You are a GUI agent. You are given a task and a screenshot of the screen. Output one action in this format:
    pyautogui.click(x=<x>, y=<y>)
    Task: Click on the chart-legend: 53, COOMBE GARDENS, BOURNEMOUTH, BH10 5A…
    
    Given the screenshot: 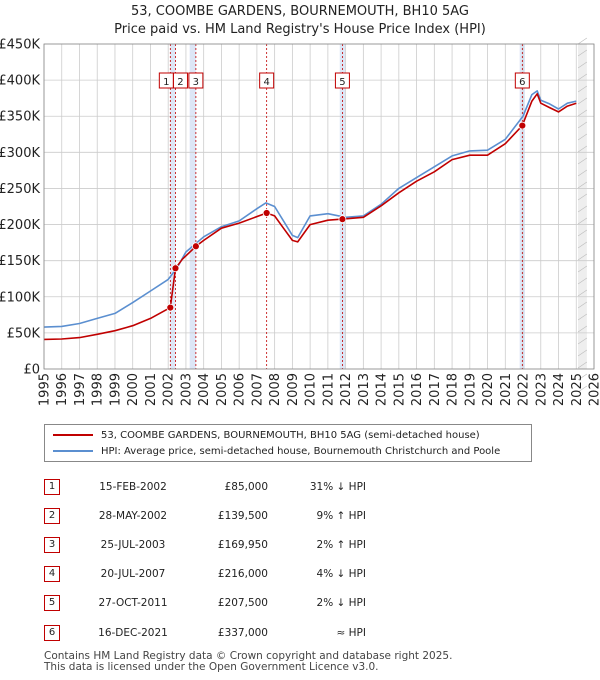 What is the action you would take?
    pyautogui.click(x=288, y=443)
    